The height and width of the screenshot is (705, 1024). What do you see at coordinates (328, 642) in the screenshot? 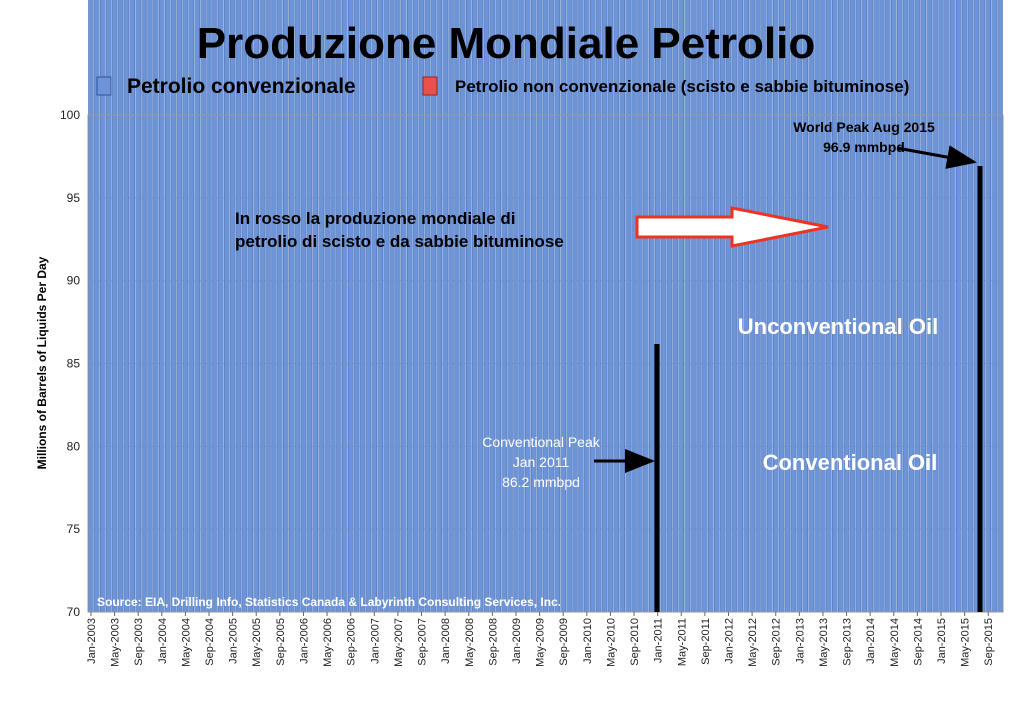
I see `x-tick-label: May-2006` at bounding box center [328, 642].